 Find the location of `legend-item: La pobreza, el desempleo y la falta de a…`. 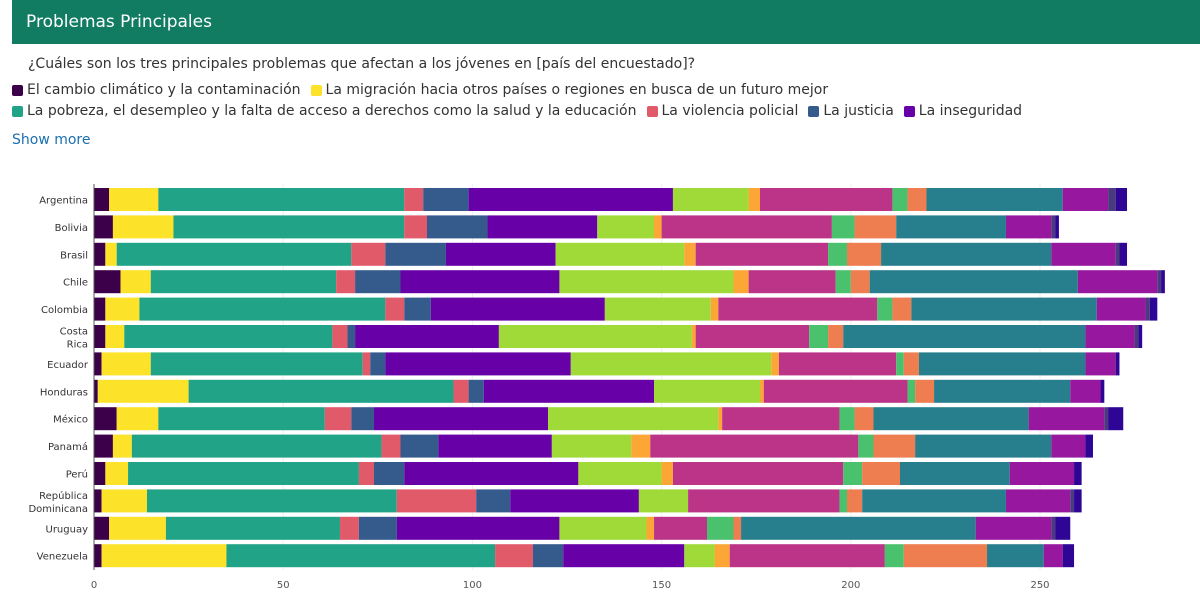

legend-item: La pobreza, el desempleo y la falta de a… is located at coordinates (324, 111).